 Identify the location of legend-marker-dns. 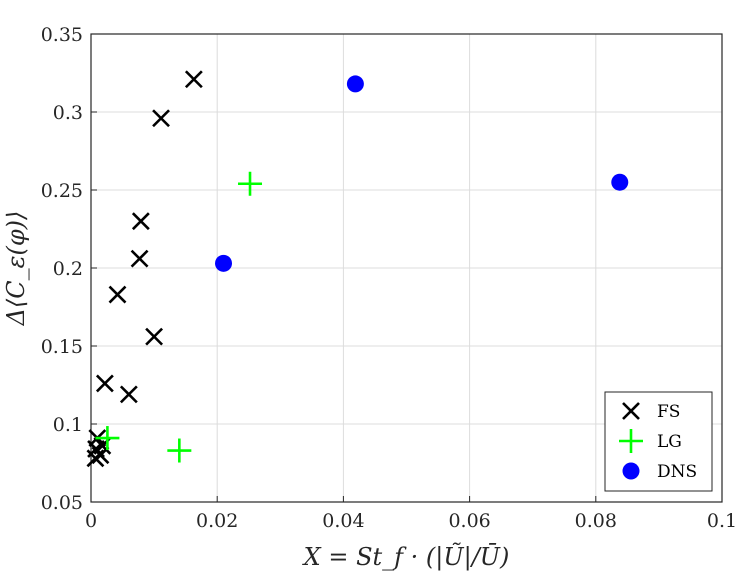
(631, 471).